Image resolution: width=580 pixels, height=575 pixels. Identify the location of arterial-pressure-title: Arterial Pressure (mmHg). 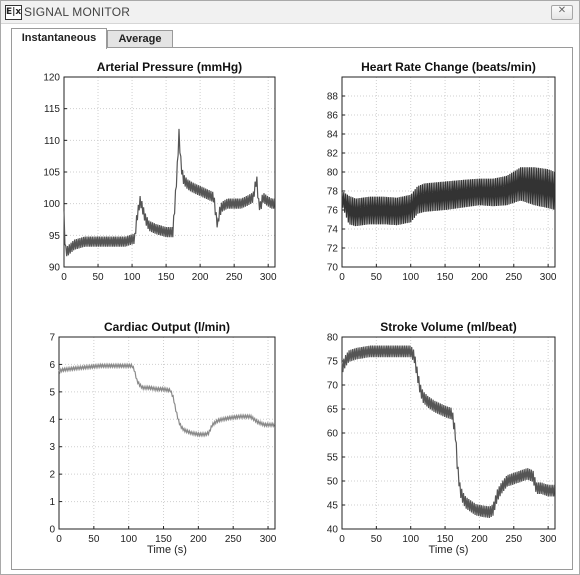
(169, 67).